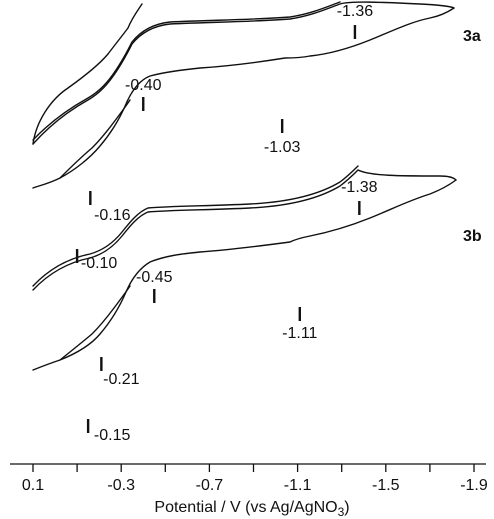  Describe the element at coordinates (282, 147) in the screenshot. I see `peak-label: -1.03` at that location.